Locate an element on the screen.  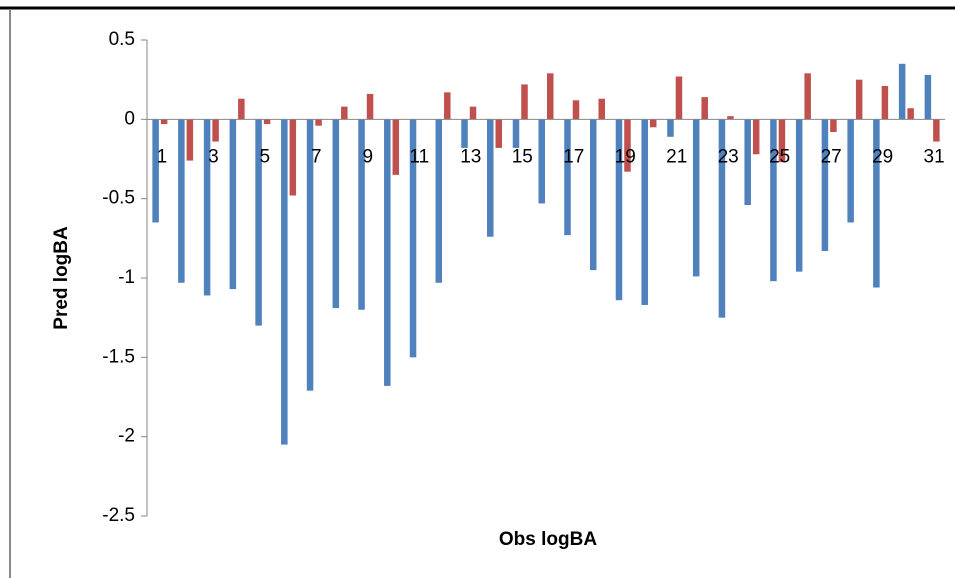
y-tick-label: -1 is located at coordinates (126, 277).